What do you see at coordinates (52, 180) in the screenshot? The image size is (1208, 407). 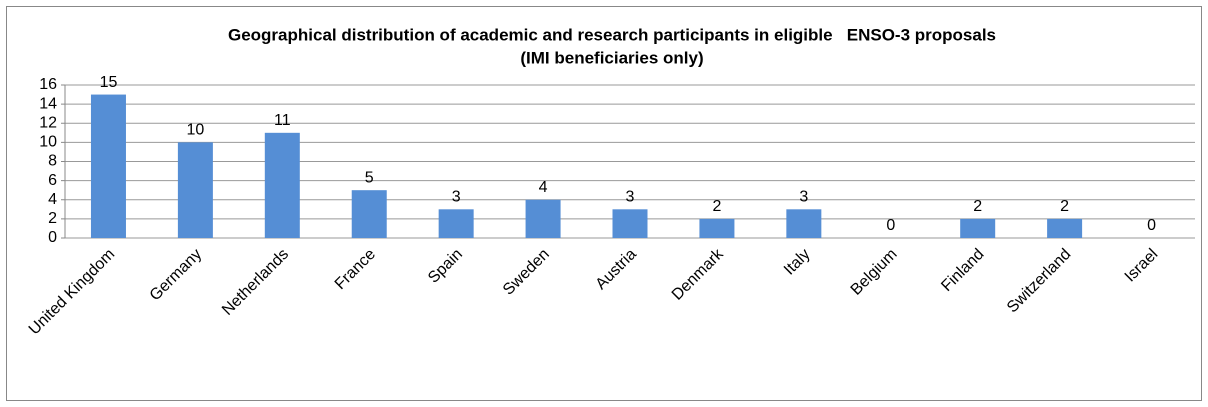 I see `y-tick-label: 6` at bounding box center [52, 180].